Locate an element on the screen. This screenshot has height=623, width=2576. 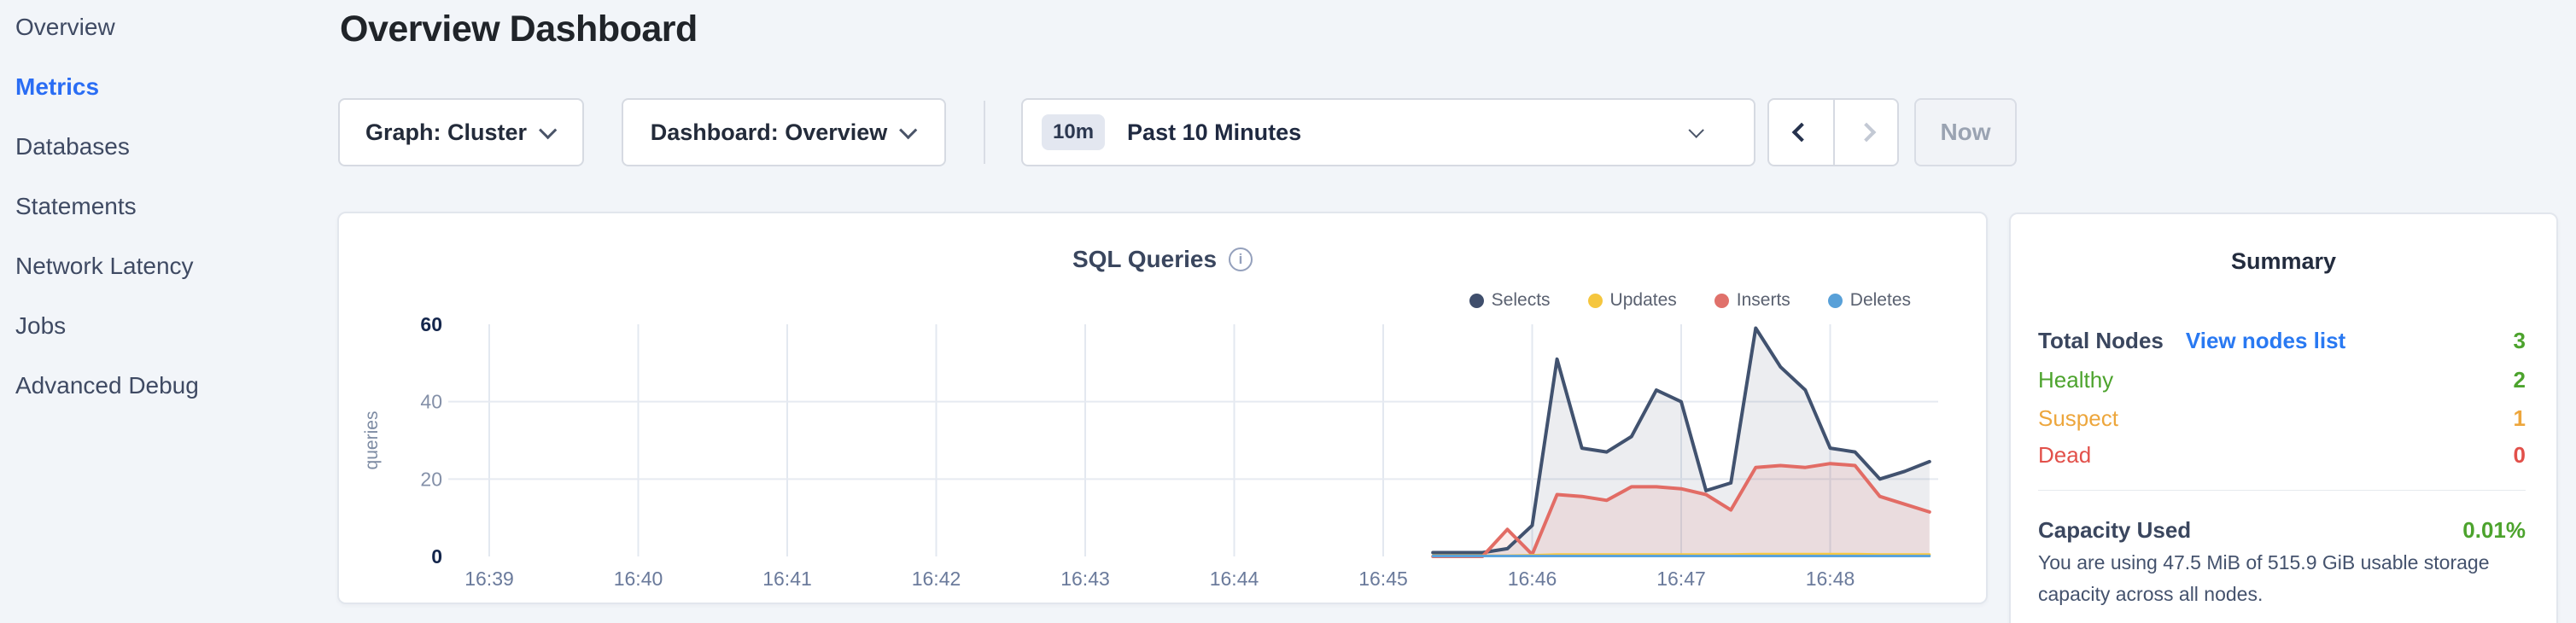
svg-text: 16:47 is located at coordinates (1681, 579).